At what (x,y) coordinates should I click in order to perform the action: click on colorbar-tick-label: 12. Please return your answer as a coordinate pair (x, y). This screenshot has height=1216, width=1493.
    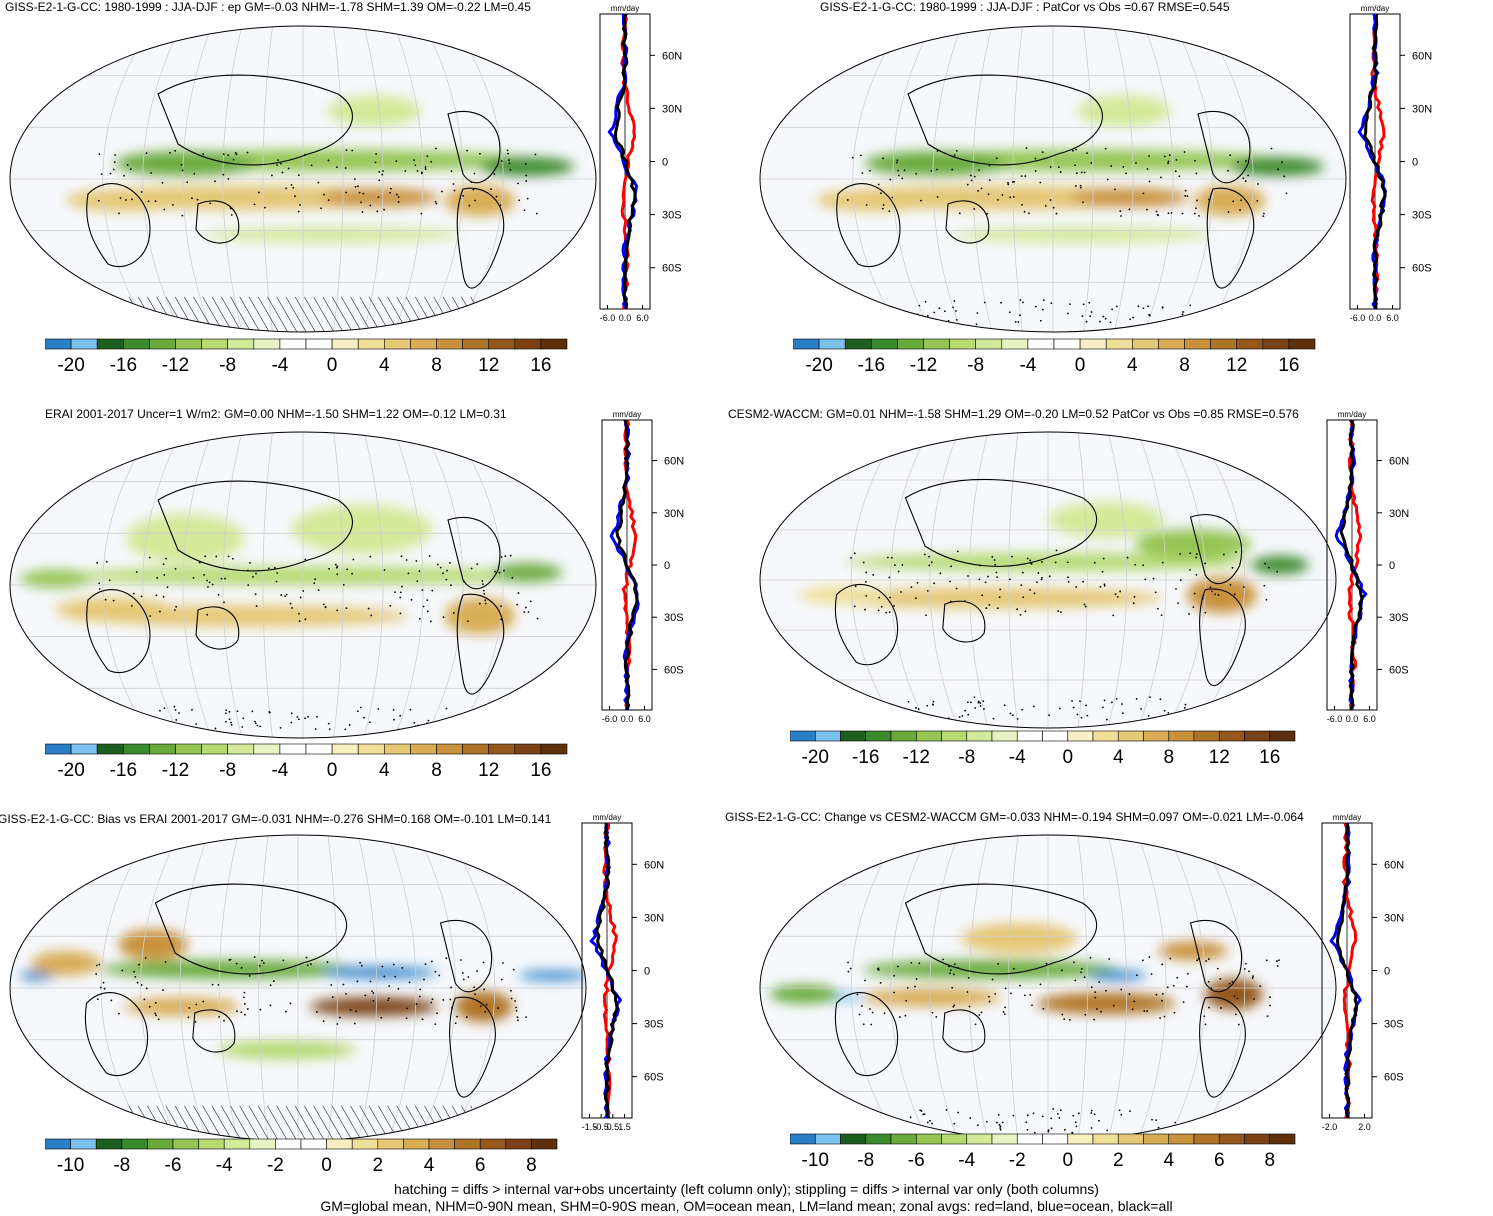
    Looking at the image, I should click on (1236, 365).